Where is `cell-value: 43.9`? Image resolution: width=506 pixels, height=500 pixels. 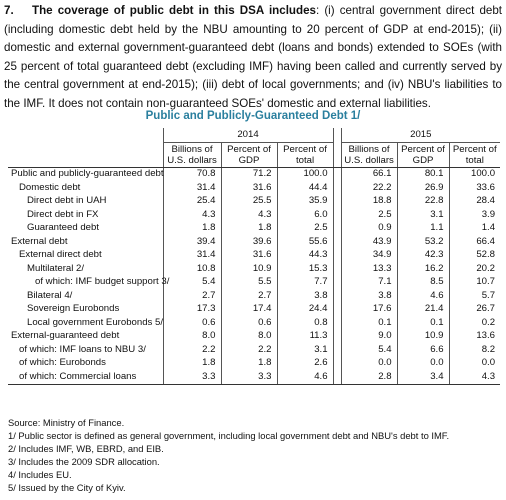
cell-value: 43.9 is located at coordinates (369, 242).